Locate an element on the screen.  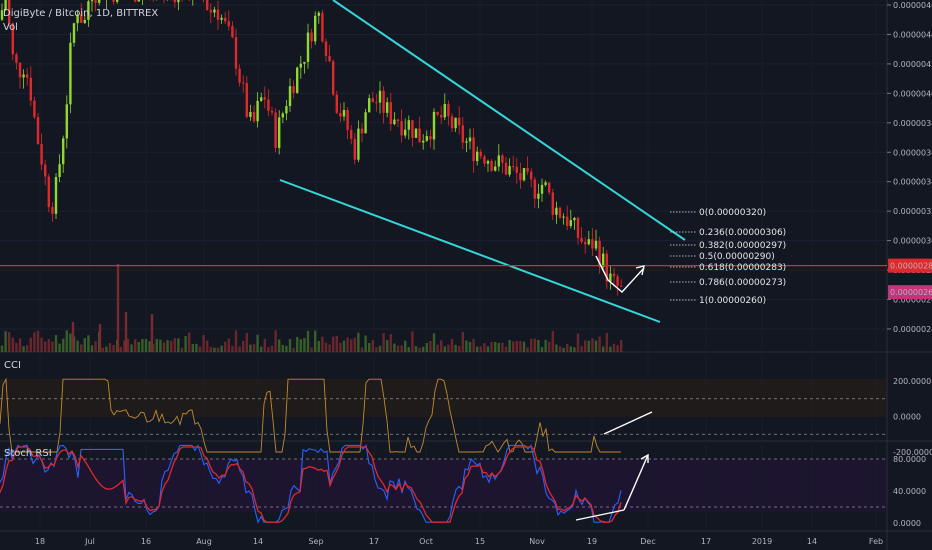
badge-current-bg is located at coordinates (910, 265).